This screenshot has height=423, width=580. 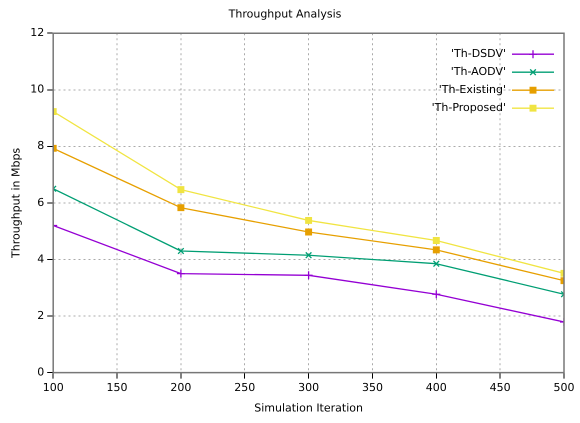 What do you see at coordinates (117, 387) in the screenshot?
I see `x-tick-label: 150` at bounding box center [117, 387].